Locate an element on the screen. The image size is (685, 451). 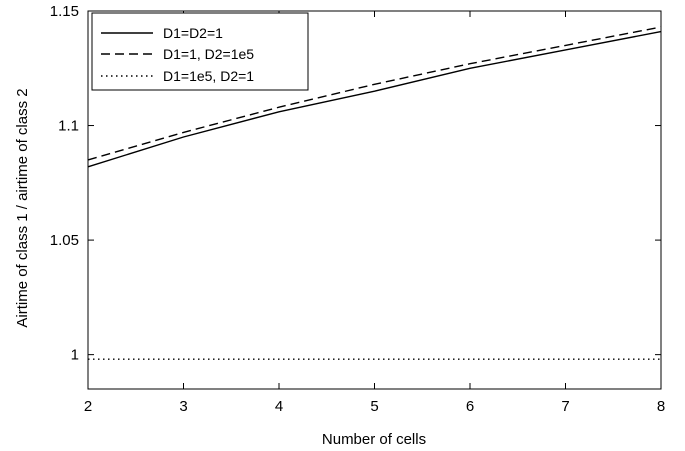
y-tick-label: 1.15 is located at coordinates (64, 11).